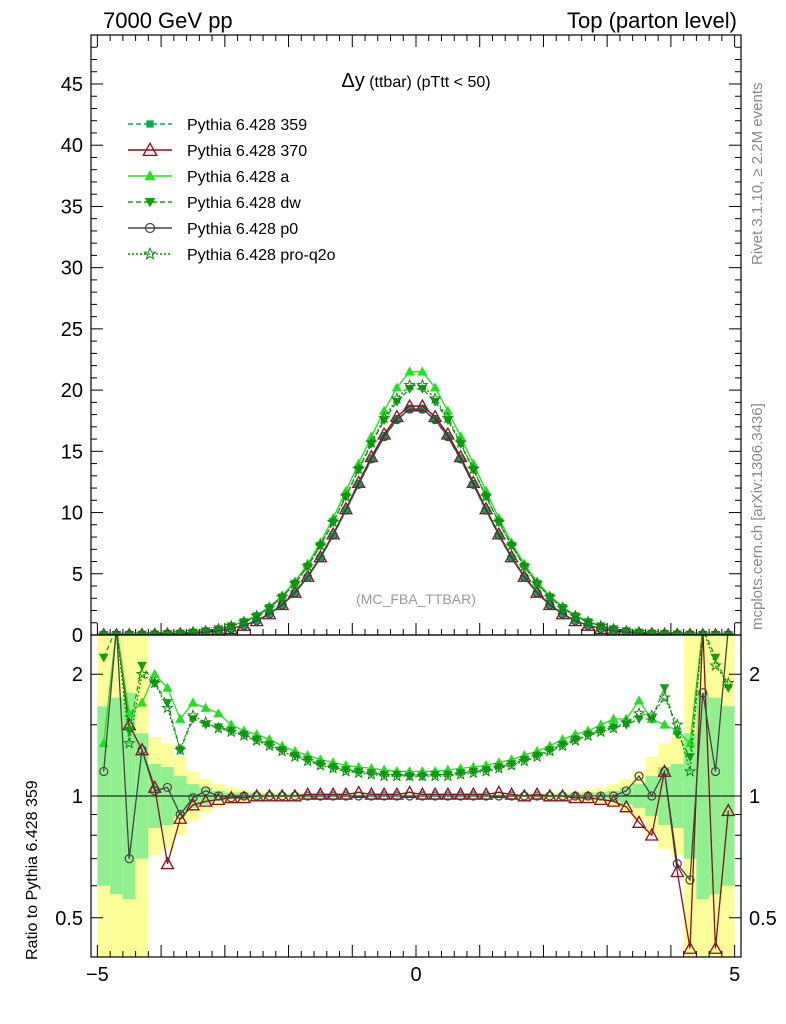 The width and height of the screenshot is (786, 1024). Describe the element at coordinates (652, 20) in the screenshot. I see `header-right-label: Top (parton level)` at that location.